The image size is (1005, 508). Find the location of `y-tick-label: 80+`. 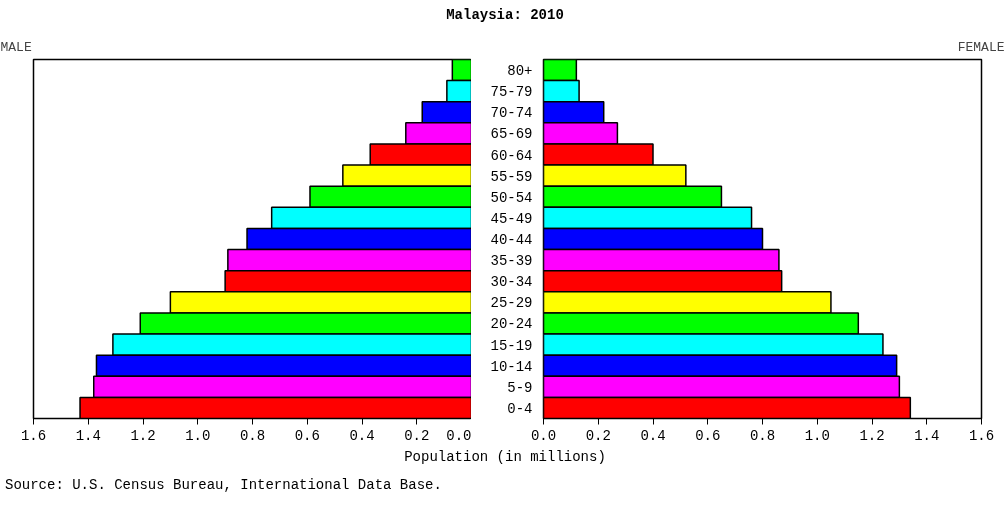

y-tick-label: 80+ is located at coordinates (520, 71).